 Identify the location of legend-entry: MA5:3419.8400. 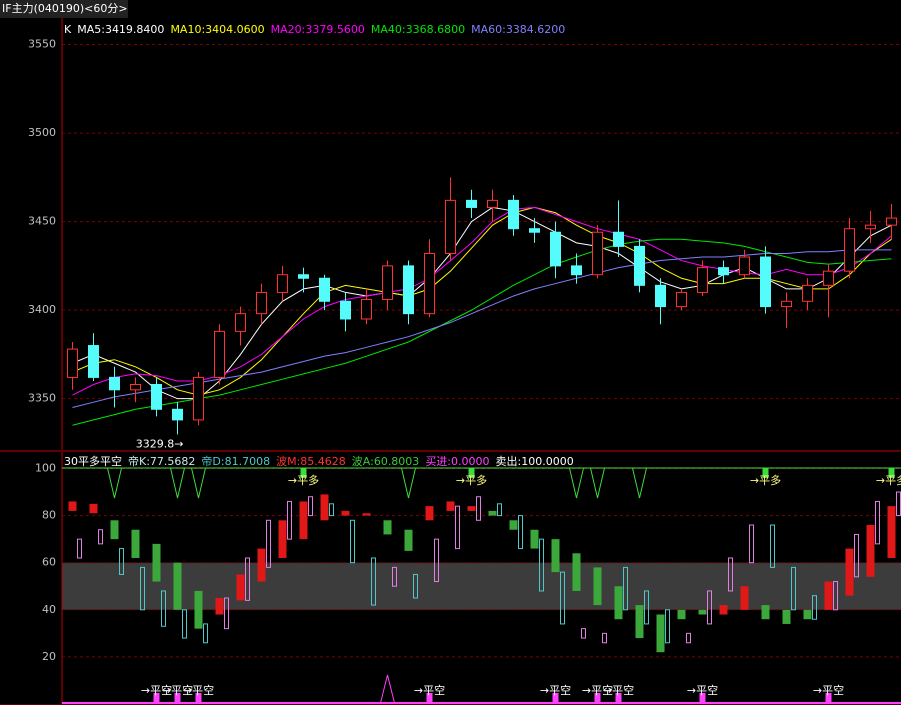
(120, 29).